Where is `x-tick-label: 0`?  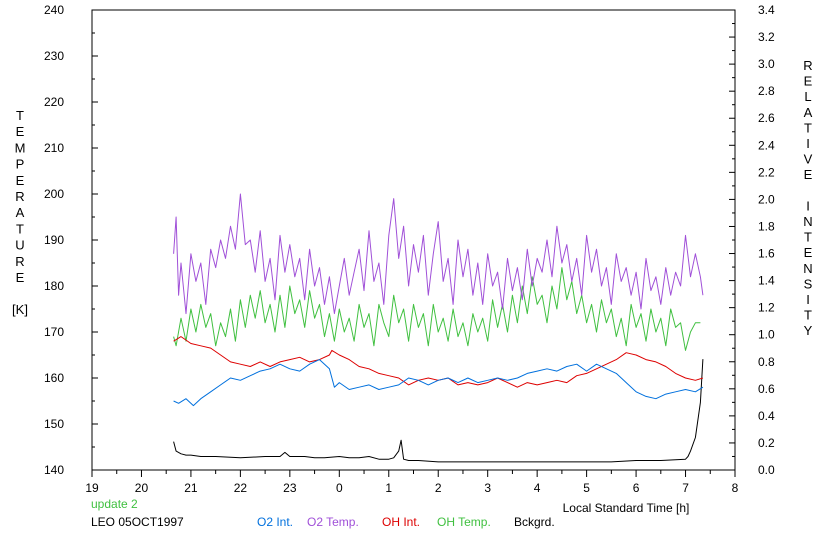 x-tick-label: 0 is located at coordinates (339, 488).